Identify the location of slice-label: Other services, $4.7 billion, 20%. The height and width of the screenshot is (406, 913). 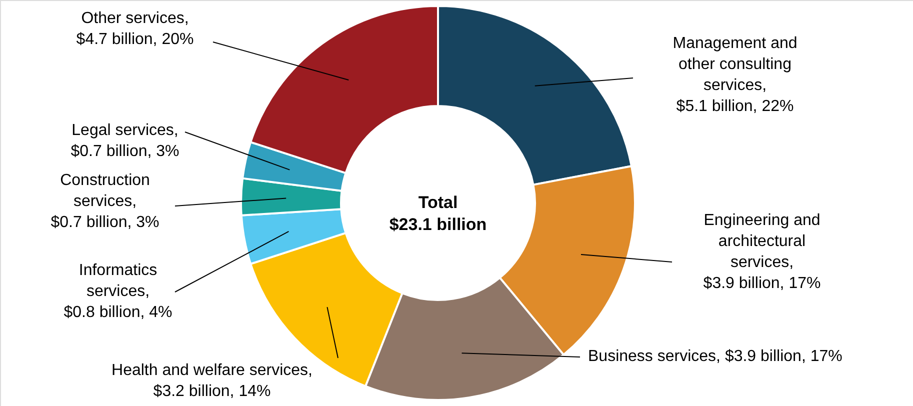
(135, 29).